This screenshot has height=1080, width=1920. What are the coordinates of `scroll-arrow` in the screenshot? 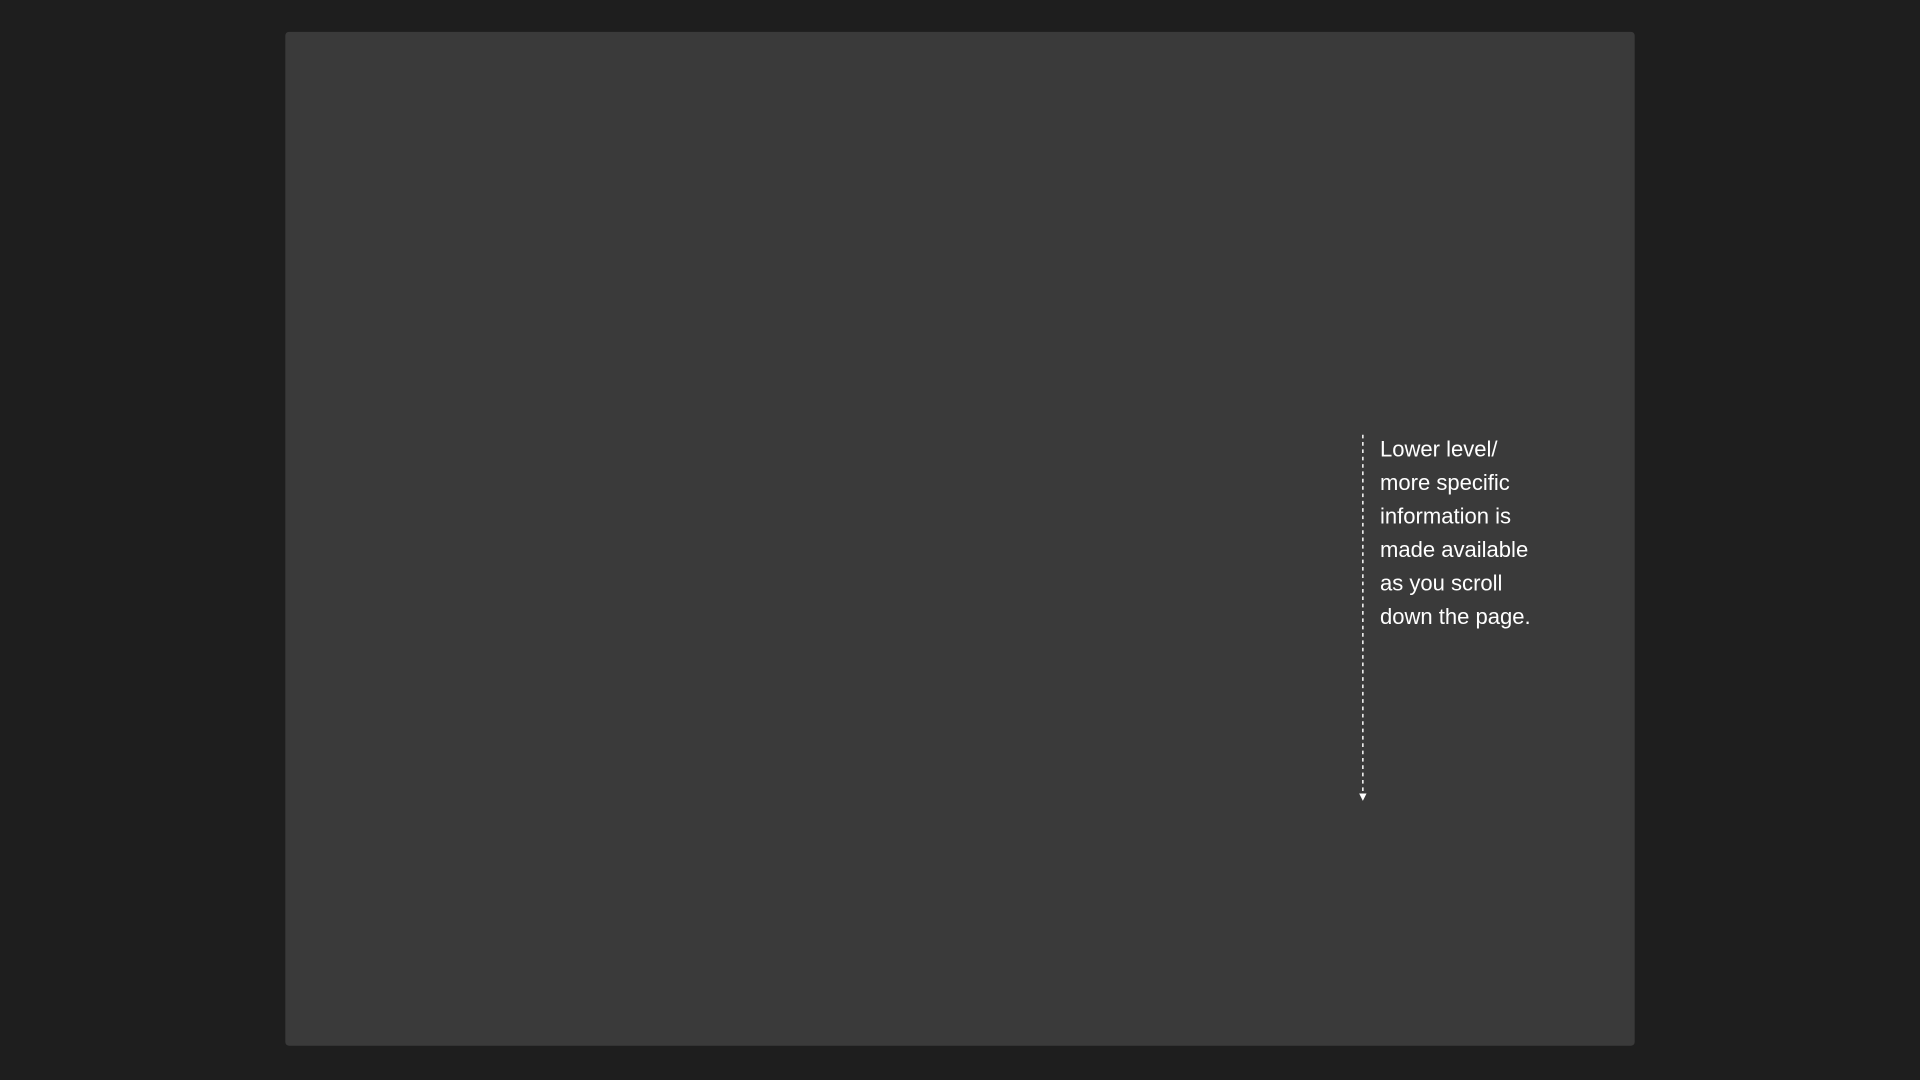 It's located at (1363, 797).